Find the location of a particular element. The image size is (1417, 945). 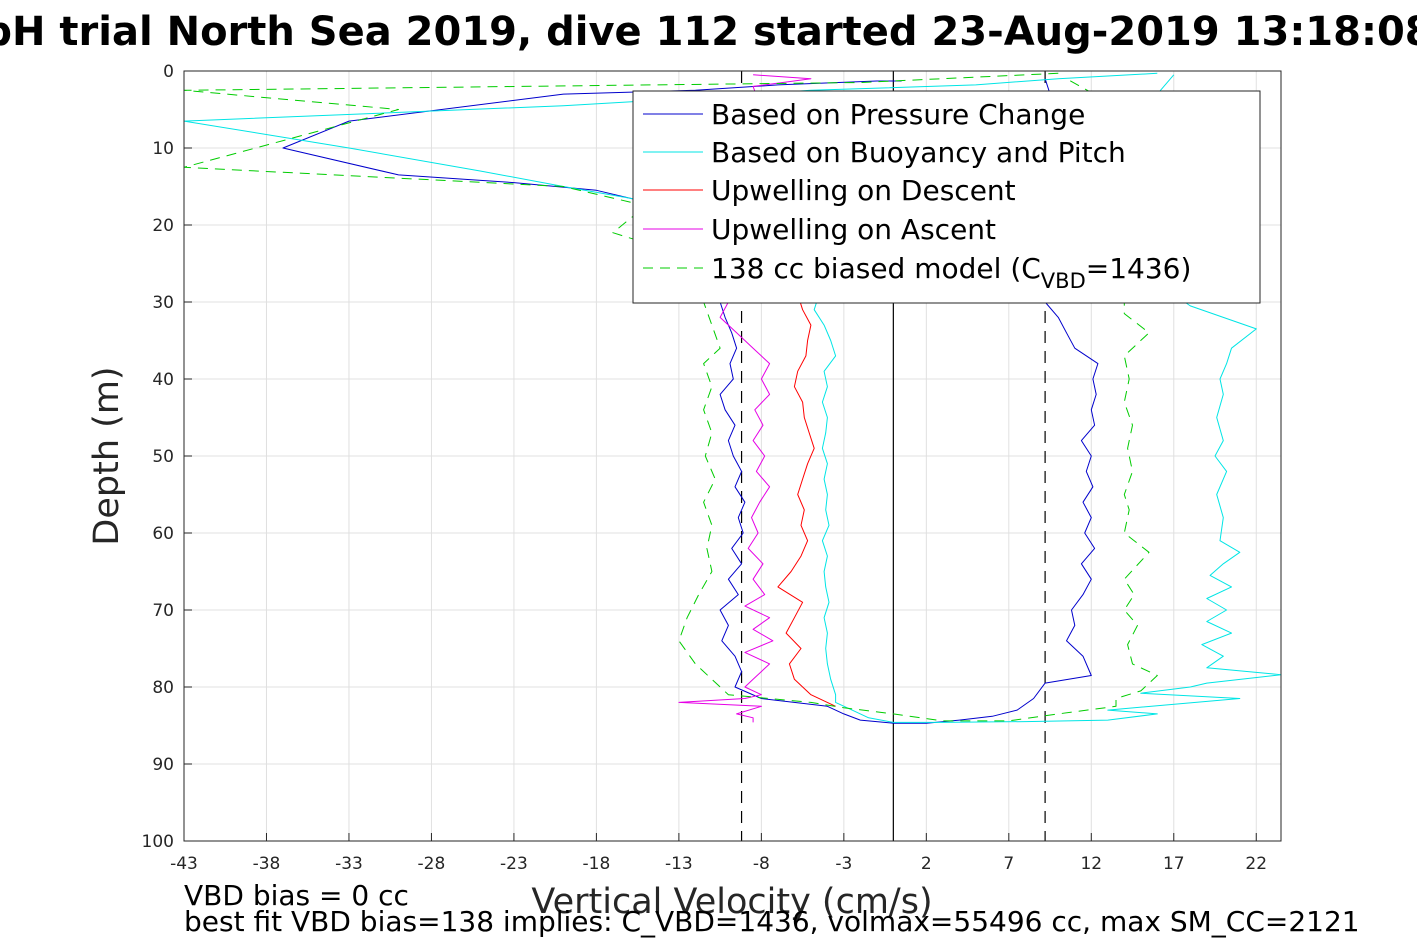

legend-box is located at coordinates (946, 197).